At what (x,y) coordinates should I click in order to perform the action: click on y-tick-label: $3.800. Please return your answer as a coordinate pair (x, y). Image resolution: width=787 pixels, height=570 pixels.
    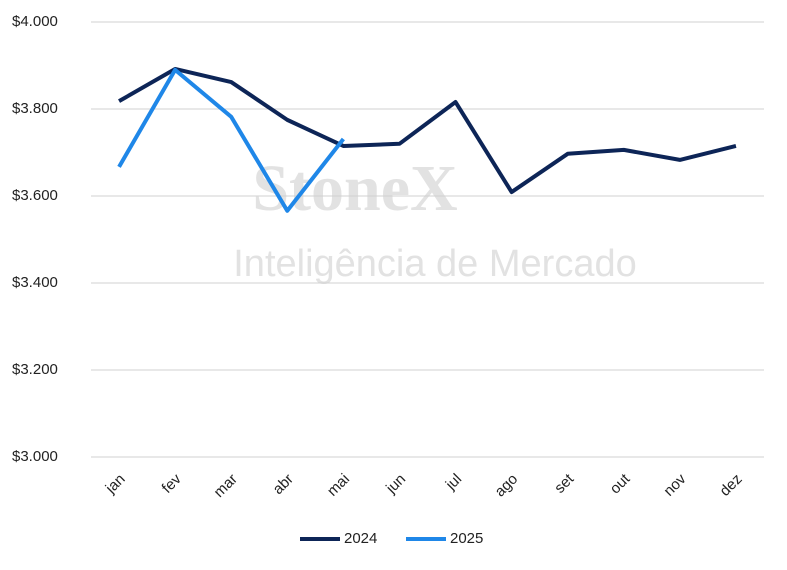
    Looking at the image, I should click on (35, 108).